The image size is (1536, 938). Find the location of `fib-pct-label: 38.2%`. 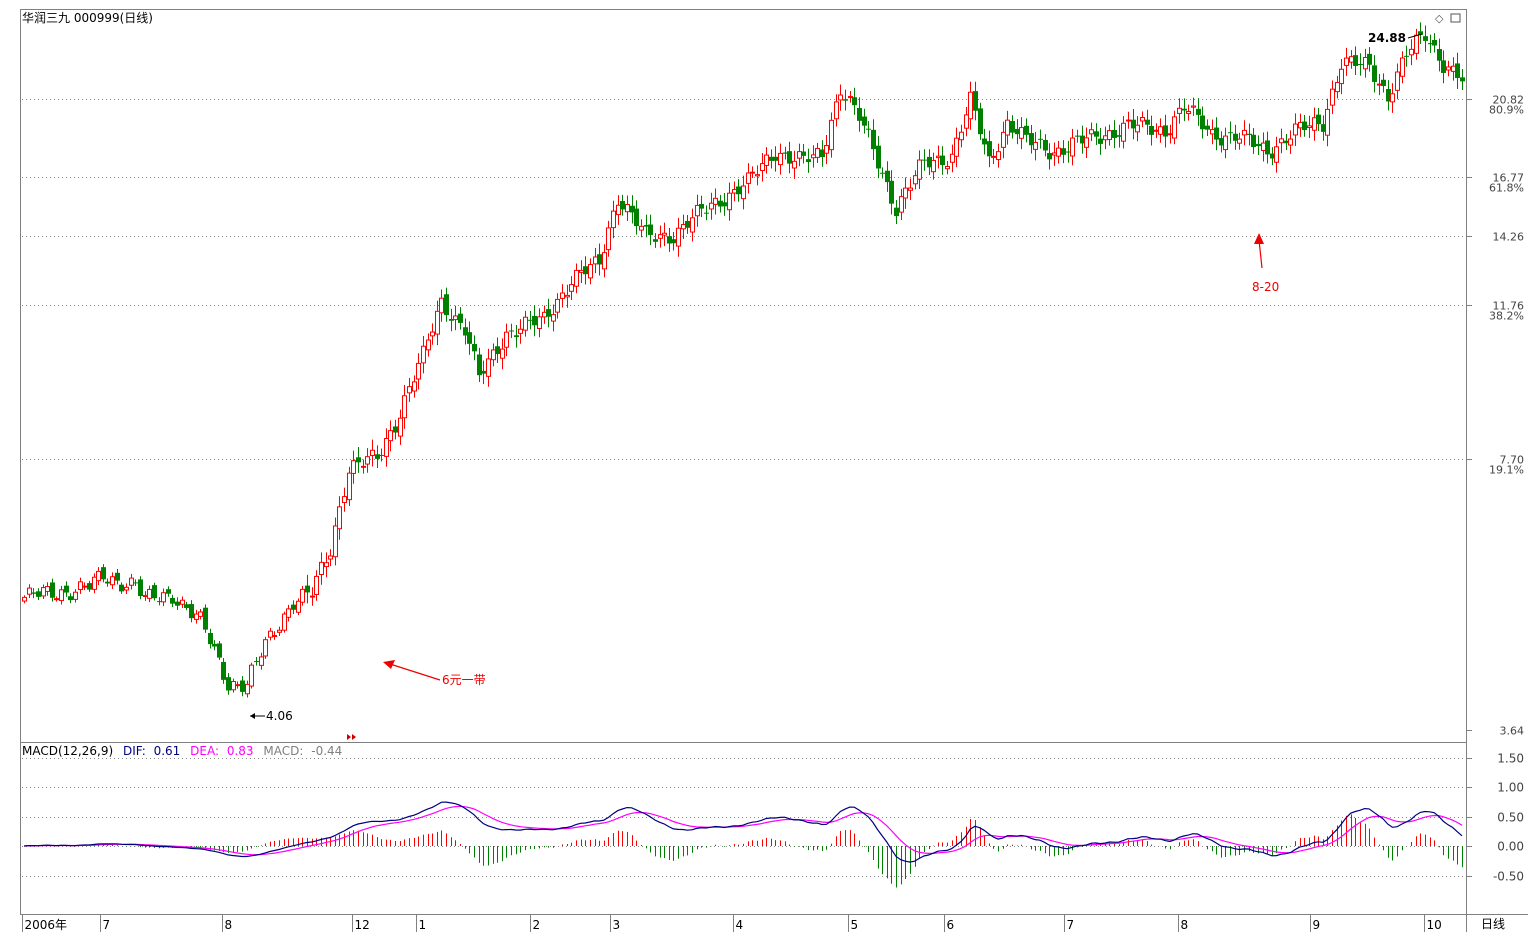

fib-pct-label: 38.2% is located at coordinates (1506, 316).